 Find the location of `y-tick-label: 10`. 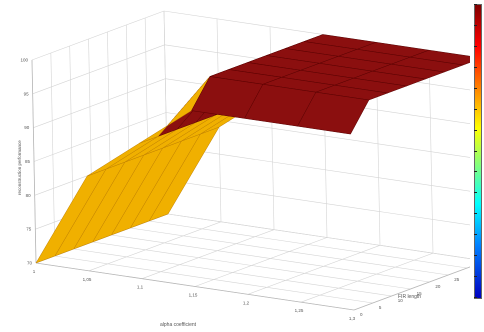

y-tick-label: 10 is located at coordinates (401, 300).